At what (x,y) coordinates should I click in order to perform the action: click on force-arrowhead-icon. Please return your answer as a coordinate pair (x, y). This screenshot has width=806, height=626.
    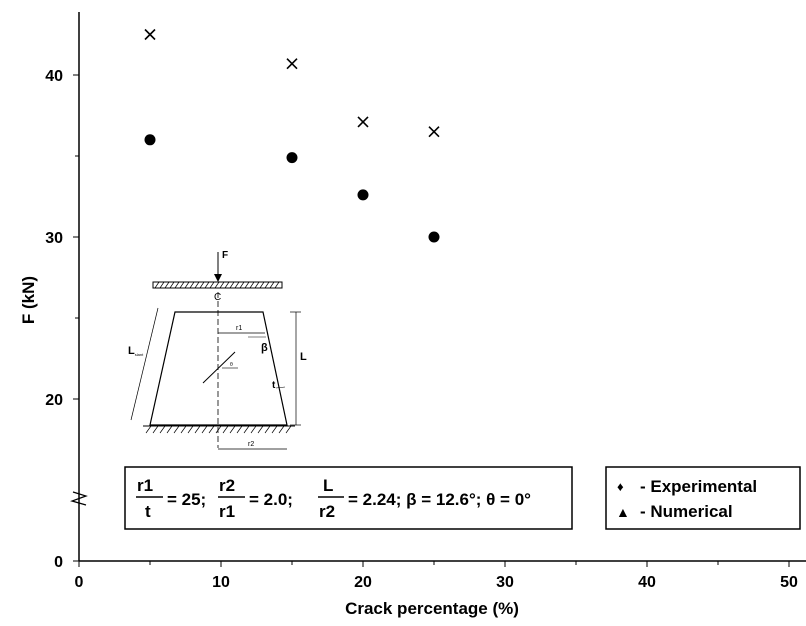
    Looking at the image, I should click on (218, 278).